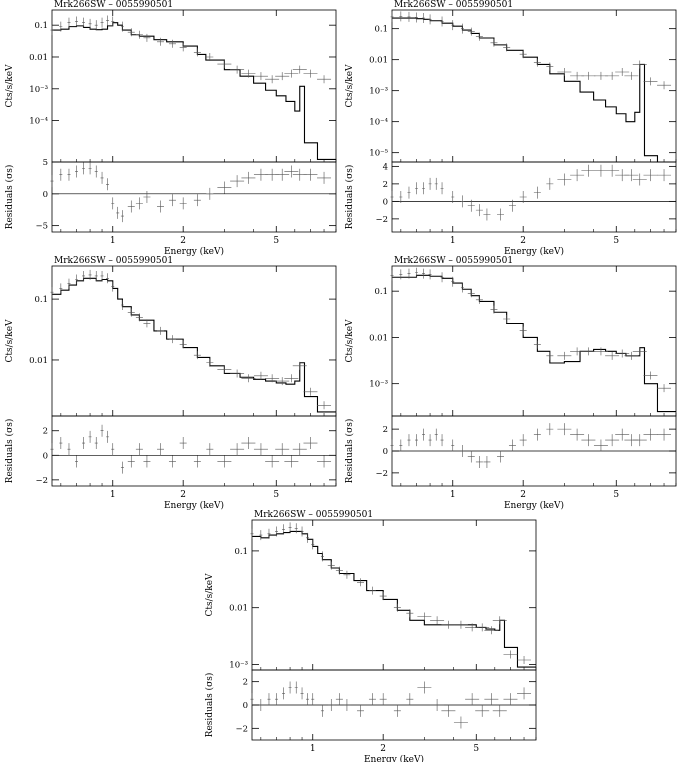 The height and width of the screenshot is (762, 679). What do you see at coordinates (10, 86) in the screenshot?
I see `y-axis-label: Cts/s/keV` at bounding box center [10, 86].